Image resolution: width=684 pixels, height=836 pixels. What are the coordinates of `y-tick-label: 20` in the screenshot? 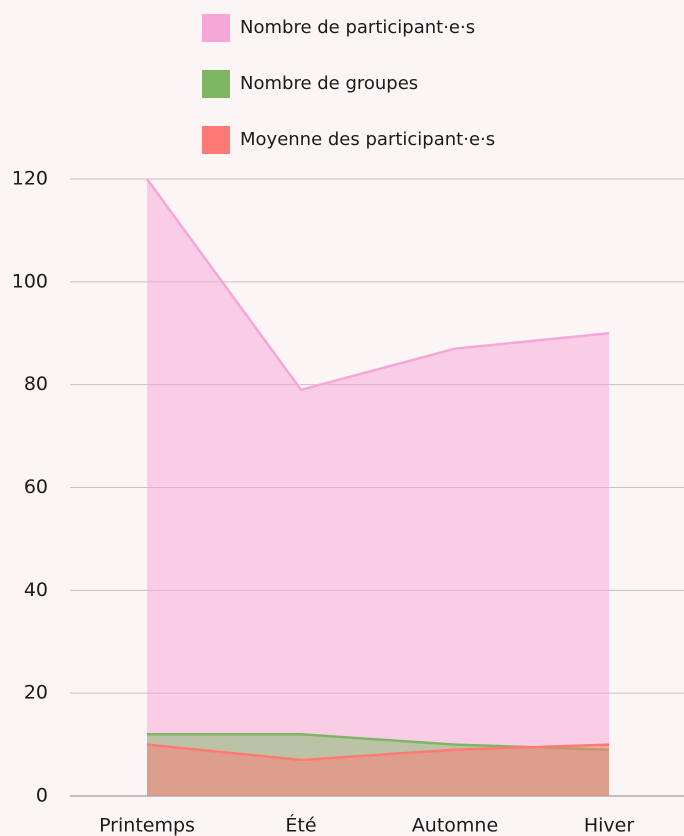 It's located at (36, 693).